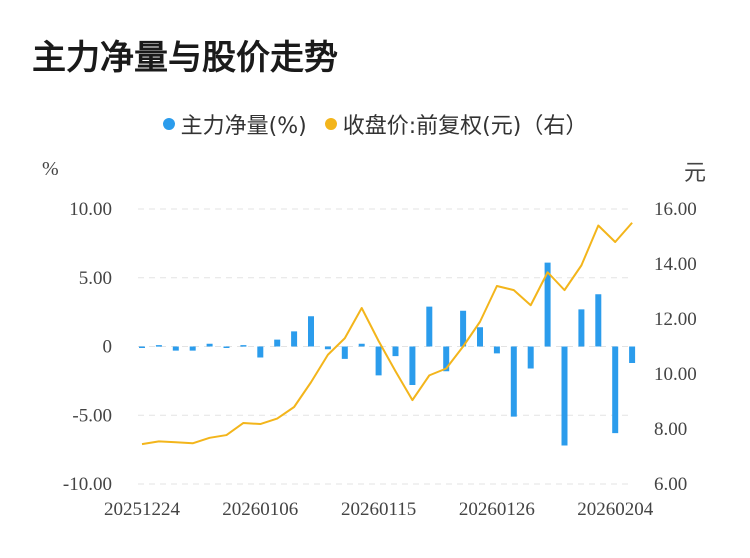  What do you see at coordinates (675, 209) in the screenshot?
I see `right-tick-label: 16.00` at bounding box center [675, 209].